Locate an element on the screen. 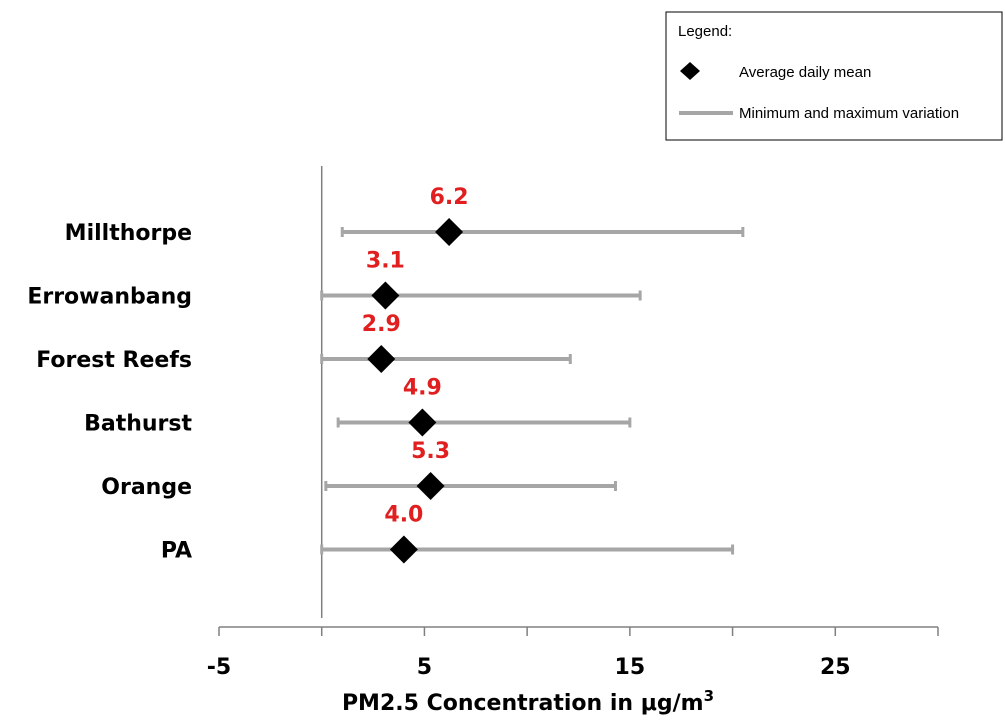 This screenshot has height=720, width=1005. value-label: 4.0 is located at coordinates (403, 515).